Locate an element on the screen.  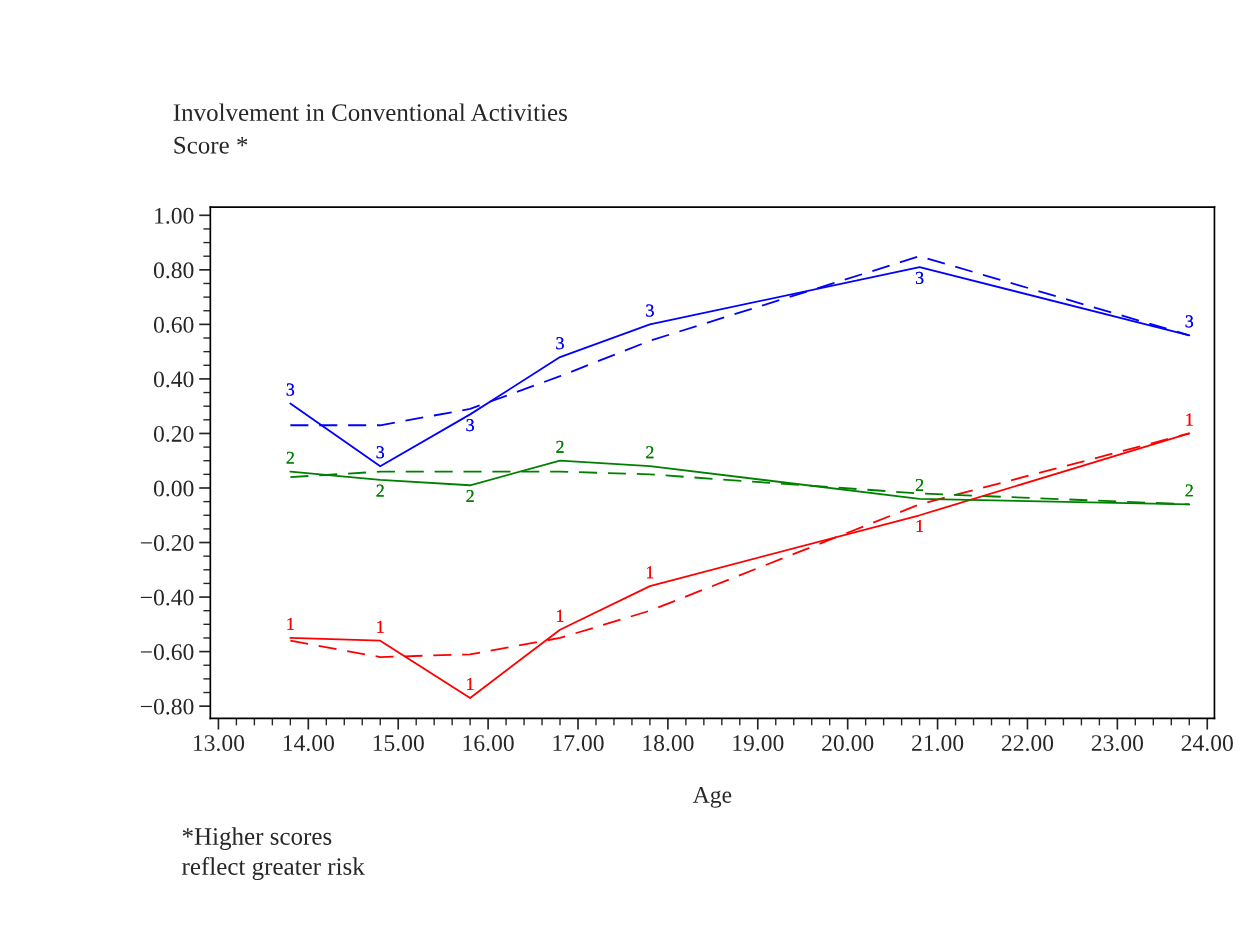
y-axis-title: Score * is located at coordinates (211, 145).